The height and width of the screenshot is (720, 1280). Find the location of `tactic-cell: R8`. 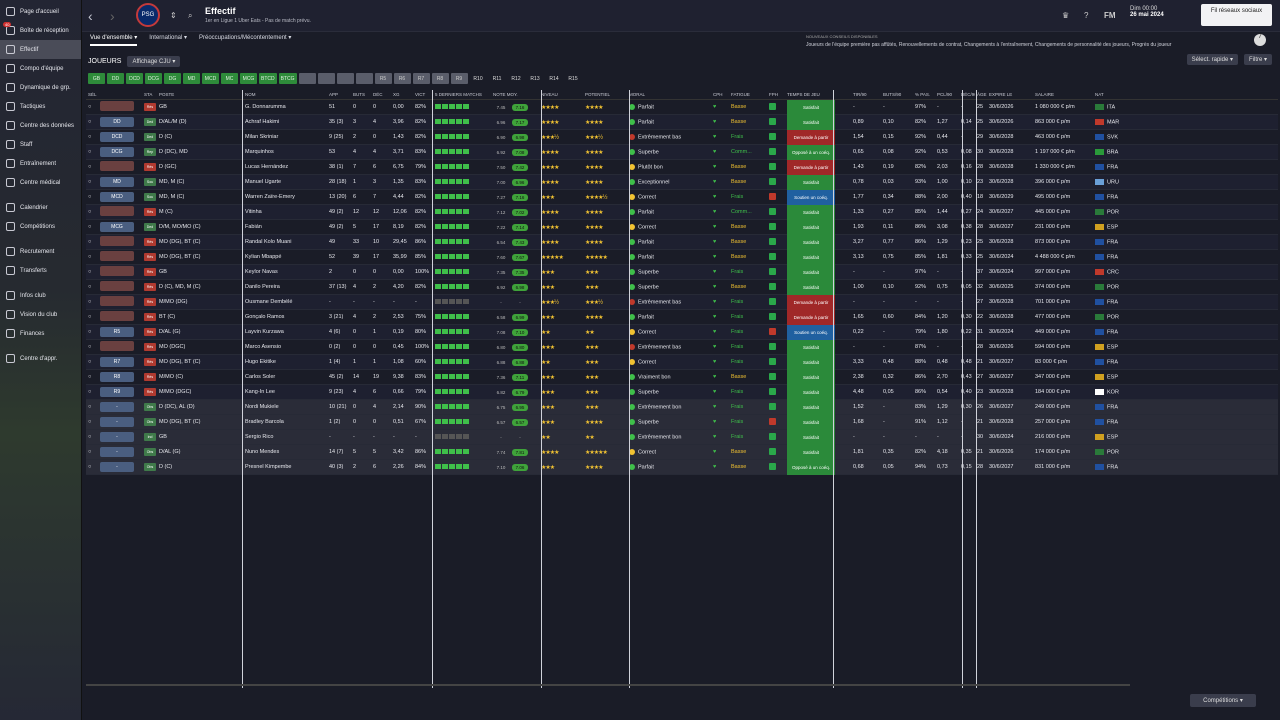

tactic-cell: R8 is located at coordinates (120, 377).